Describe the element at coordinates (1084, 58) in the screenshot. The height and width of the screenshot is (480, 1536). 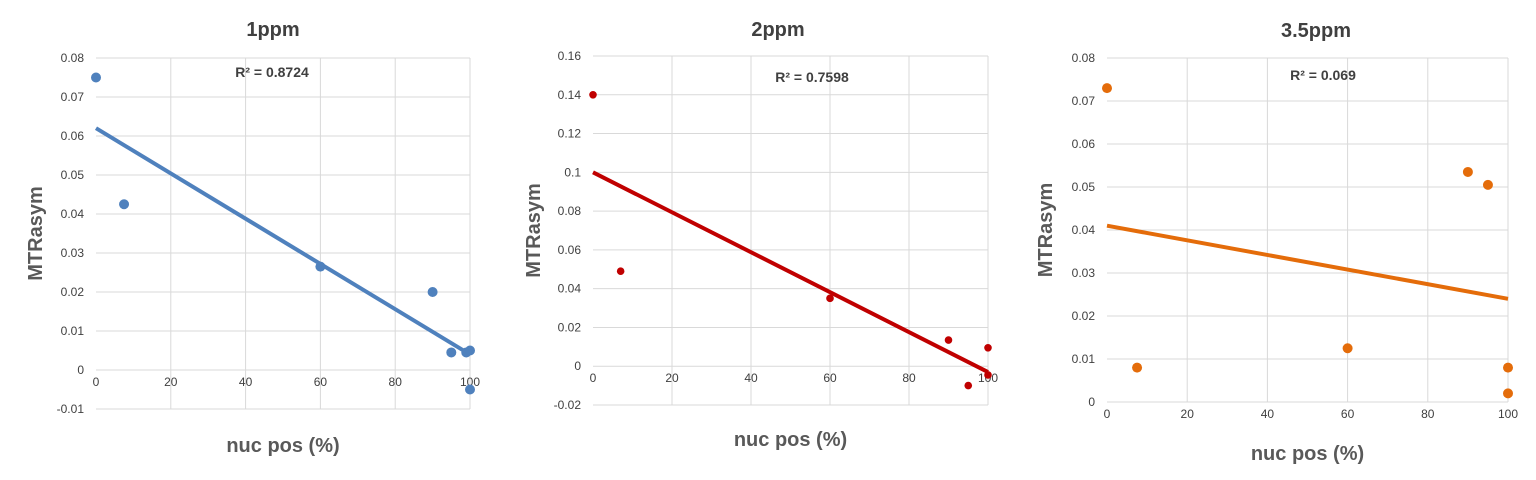
I see `chart-3-ytick-label: 0.08` at that location.